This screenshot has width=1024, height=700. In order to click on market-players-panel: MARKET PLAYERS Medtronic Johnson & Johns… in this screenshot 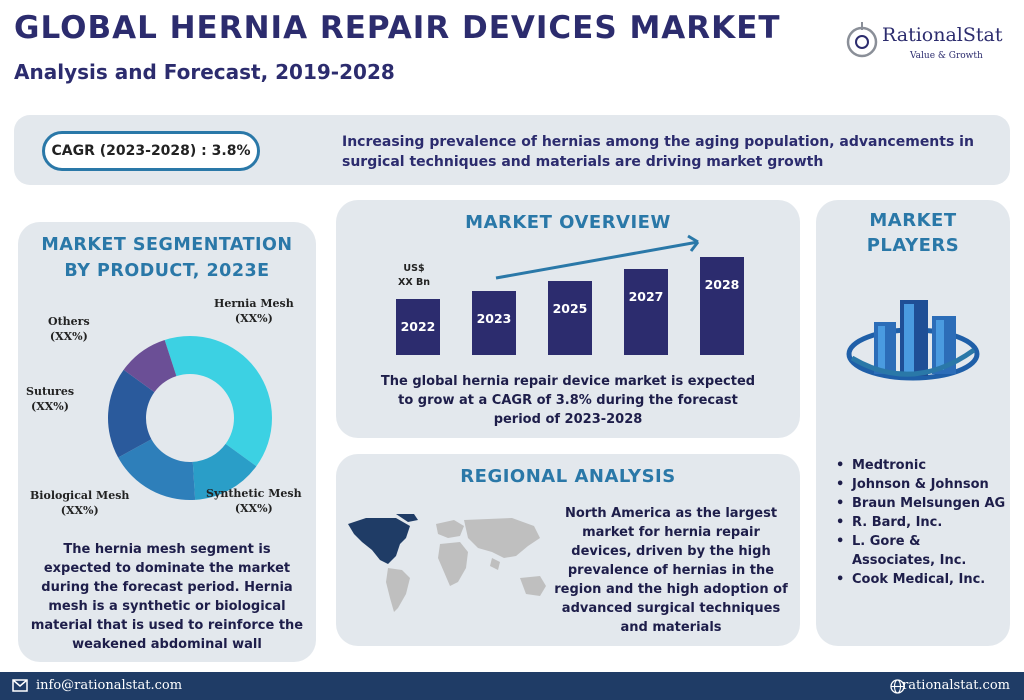, I will do `click(913, 423)`.